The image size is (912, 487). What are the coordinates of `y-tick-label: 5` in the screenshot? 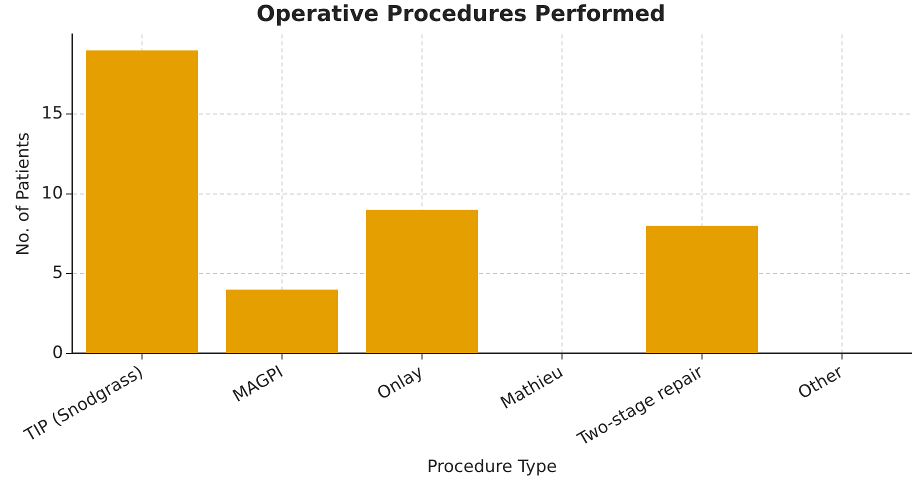 It's located at (58, 273).